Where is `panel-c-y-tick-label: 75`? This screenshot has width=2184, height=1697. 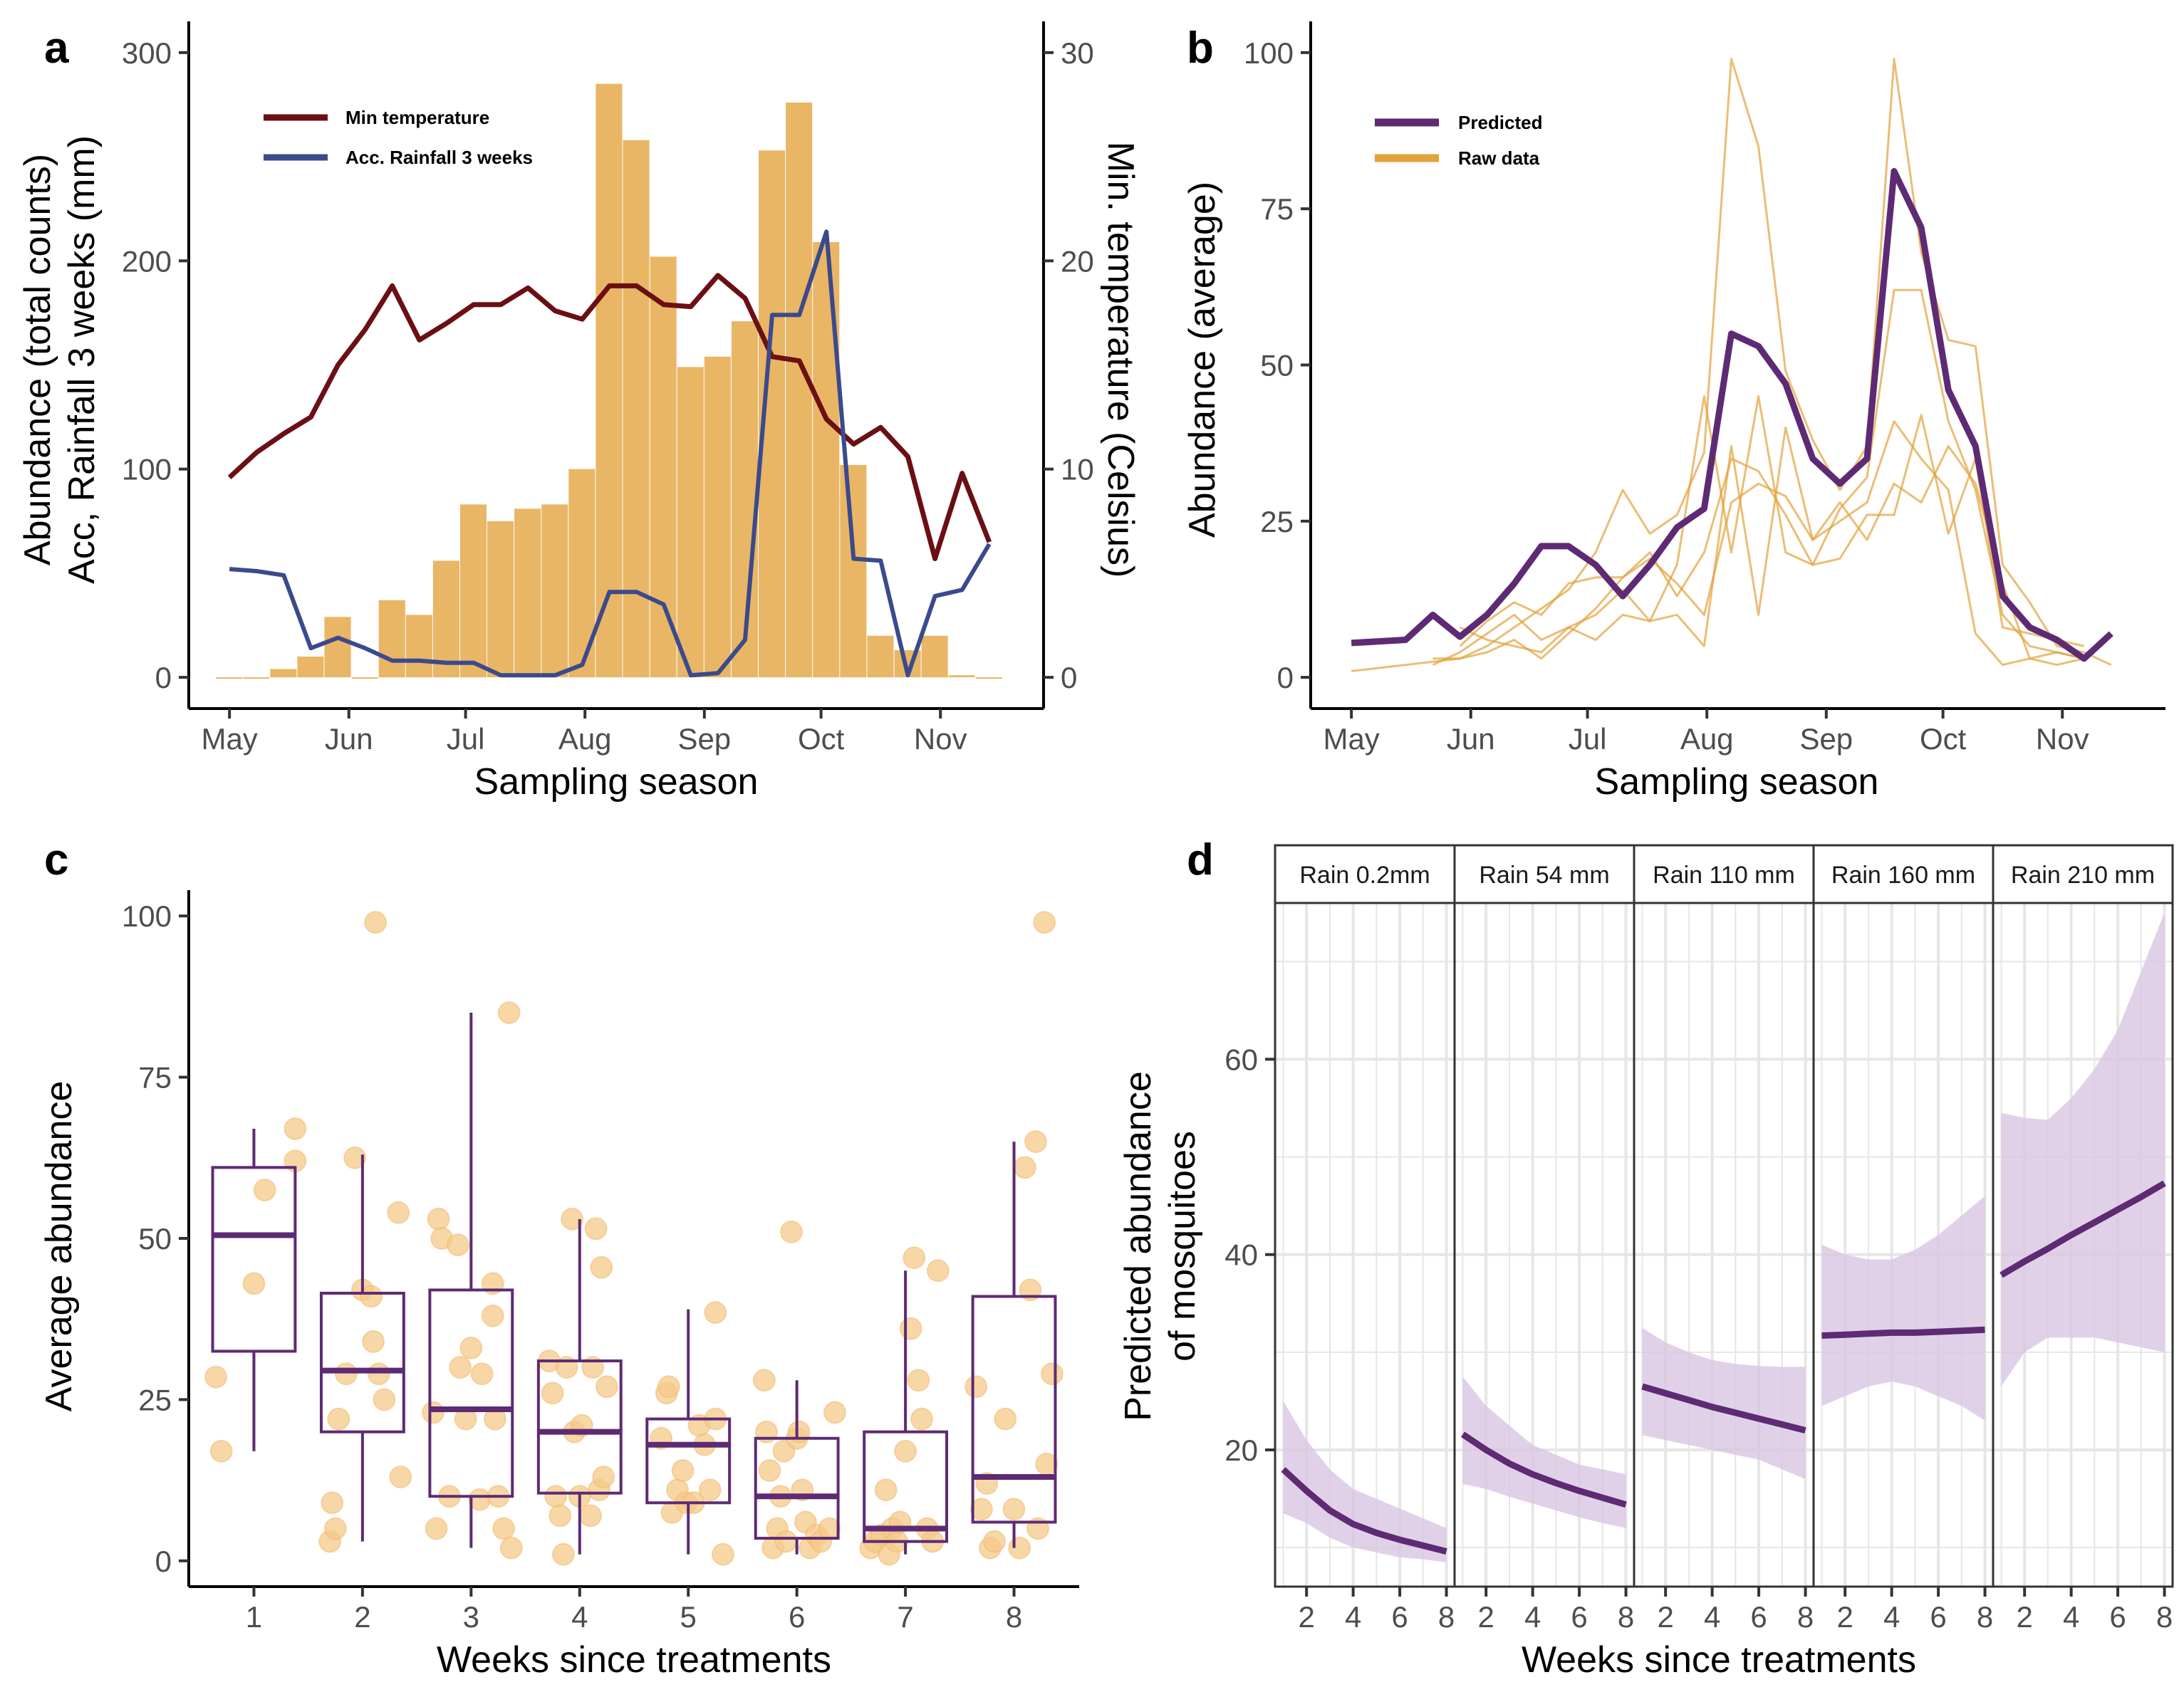 panel-c-y-tick-label: 75 is located at coordinates (155, 1078).